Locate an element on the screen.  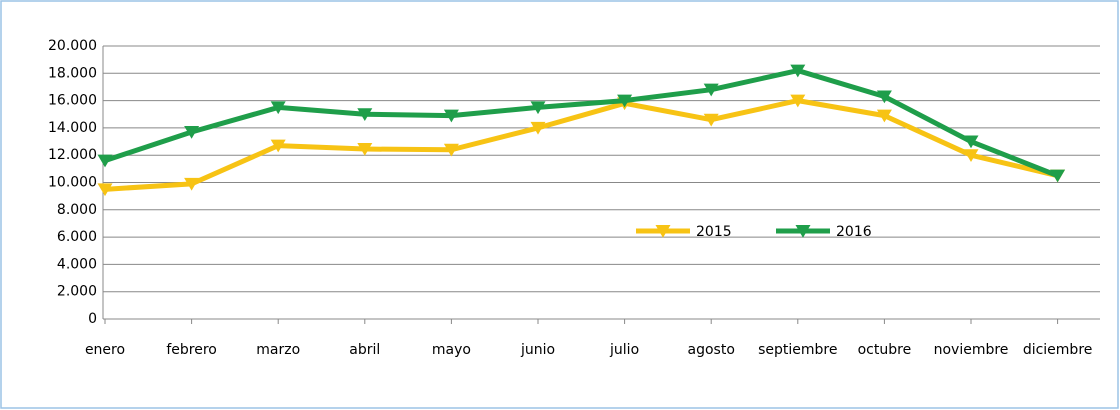
y-tick-label: 12.000 is located at coordinates (72, 155).